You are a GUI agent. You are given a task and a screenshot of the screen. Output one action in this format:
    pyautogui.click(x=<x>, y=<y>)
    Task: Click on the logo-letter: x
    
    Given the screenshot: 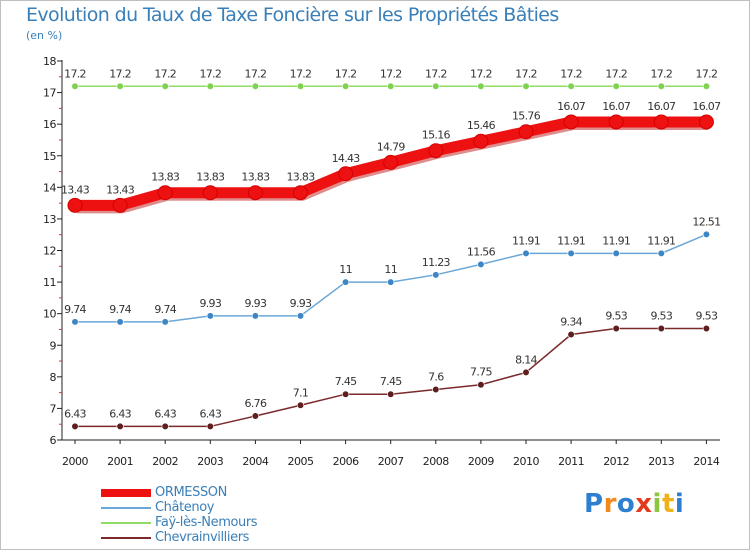 What is the action you would take?
    pyautogui.click(x=644, y=504)
    